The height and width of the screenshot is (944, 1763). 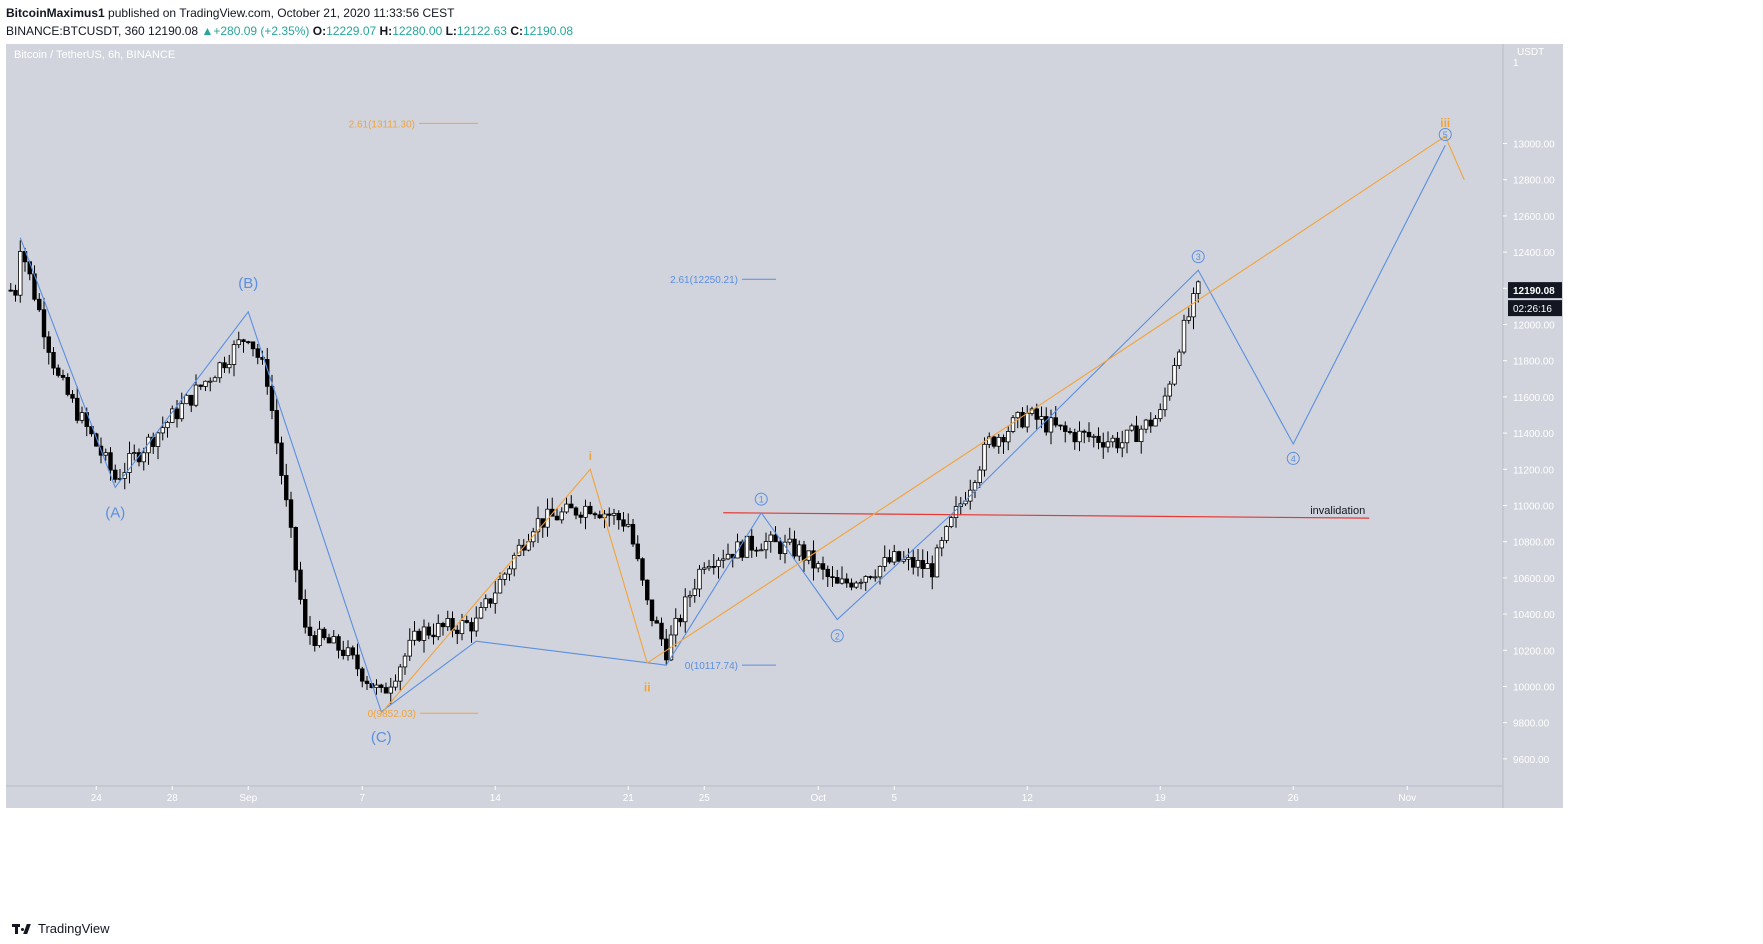 What do you see at coordinates (1533, 426) in the screenshot?
I see `price-axis` at bounding box center [1533, 426].